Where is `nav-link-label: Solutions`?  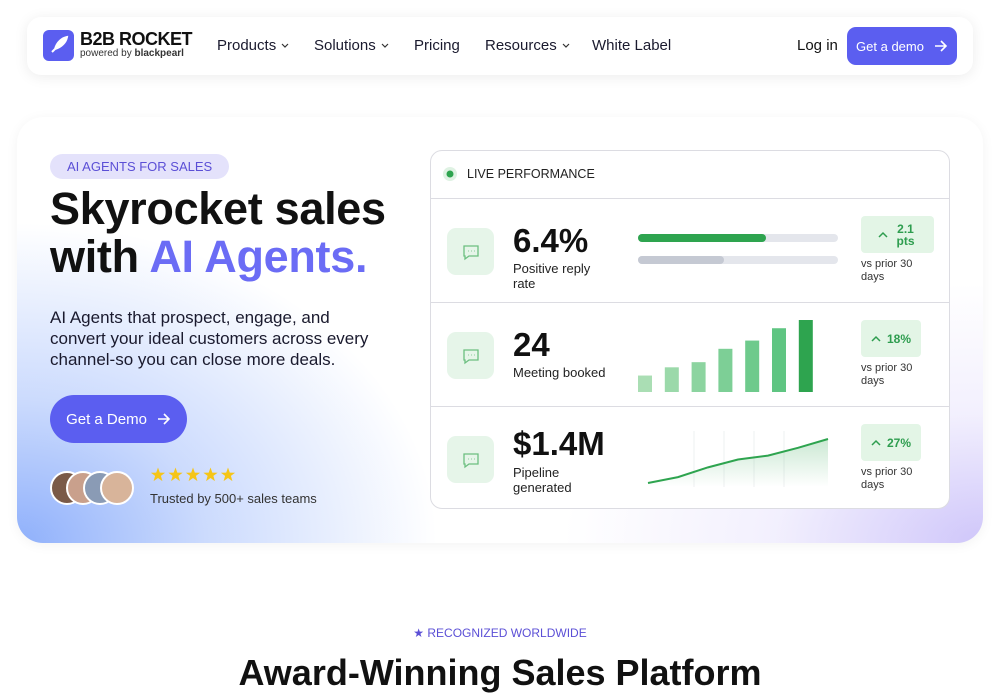
nav-link-label: Solutions is located at coordinates (345, 45).